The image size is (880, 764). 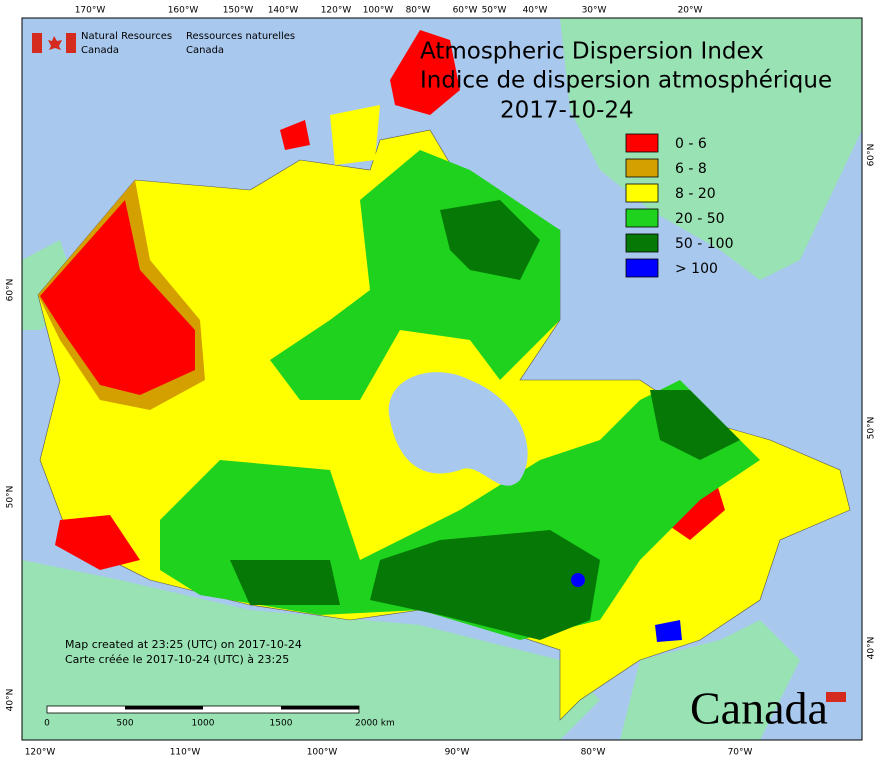 I want to click on graticule-label: 30°W, so click(x=594, y=11).